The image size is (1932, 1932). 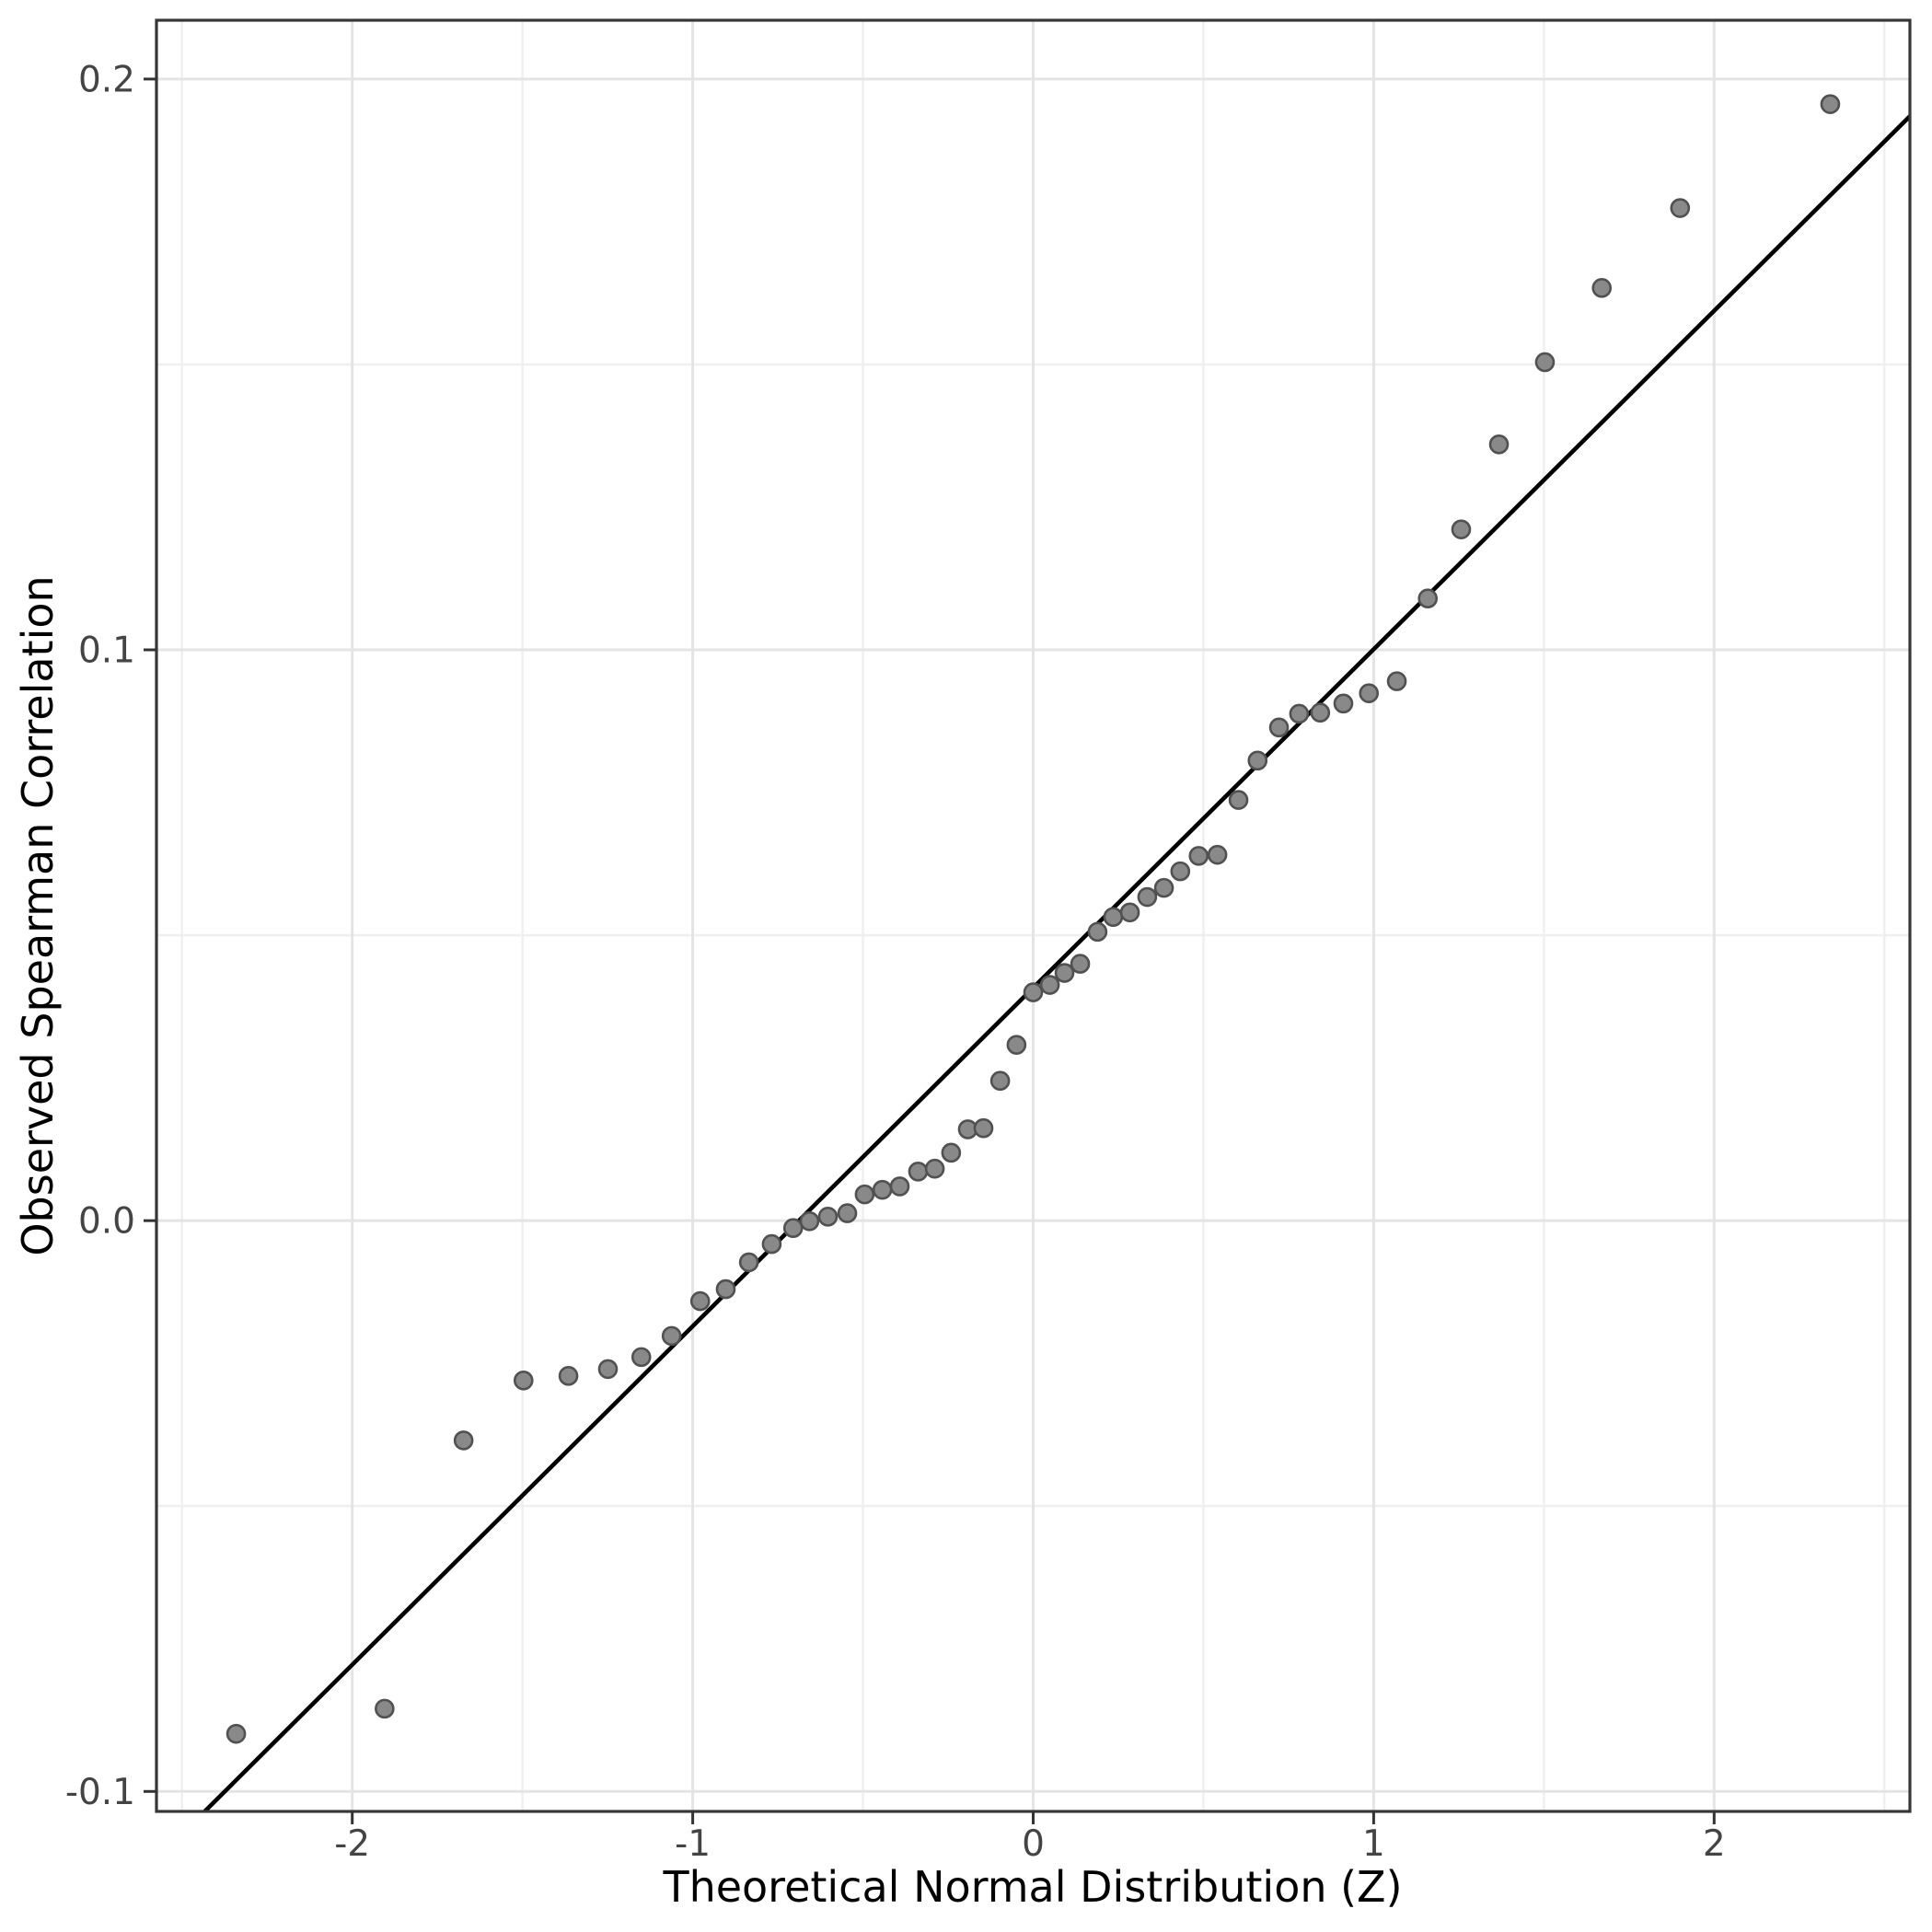 I want to click on x-tick-label: 2, so click(x=1715, y=1844).